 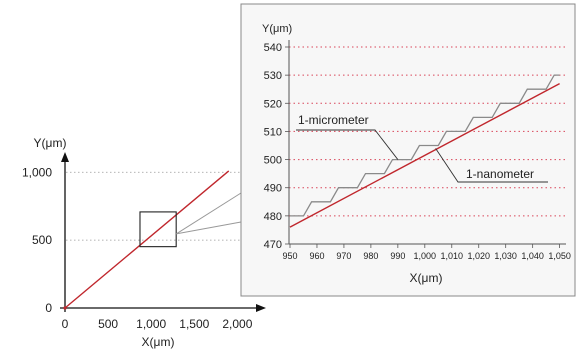 What do you see at coordinates (273, 48) in the screenshot?
I see `zoom-y-tick-label: 540` at bounding box center [273, 48].